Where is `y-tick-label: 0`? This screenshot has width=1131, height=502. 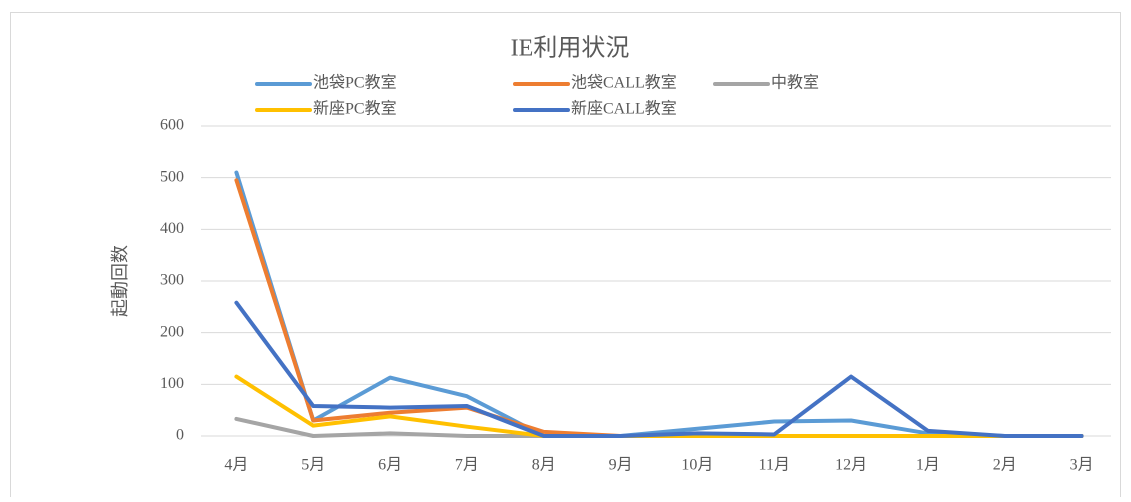
y-tick-label: 0 is located at coordinates (180, 435).